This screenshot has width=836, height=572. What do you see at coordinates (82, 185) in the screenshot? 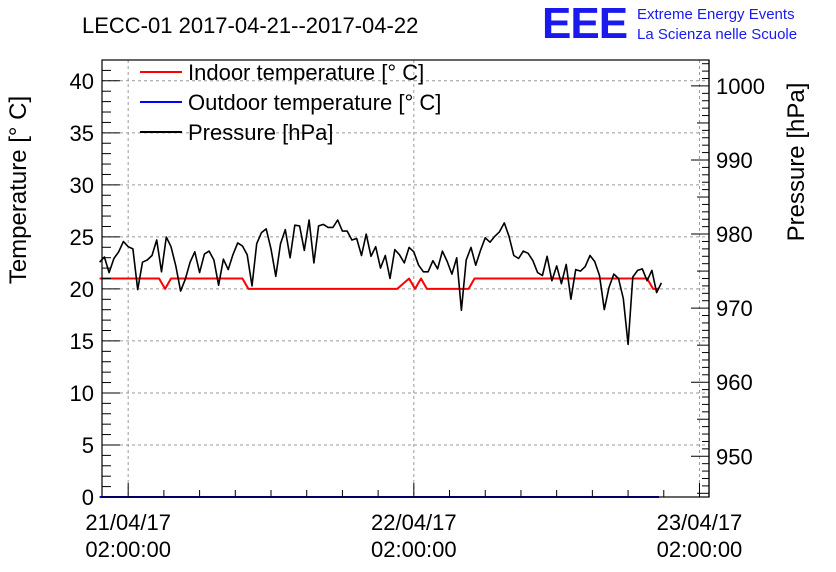
I see `y-tick-label-6: 30` at bounding box center [82, 185].